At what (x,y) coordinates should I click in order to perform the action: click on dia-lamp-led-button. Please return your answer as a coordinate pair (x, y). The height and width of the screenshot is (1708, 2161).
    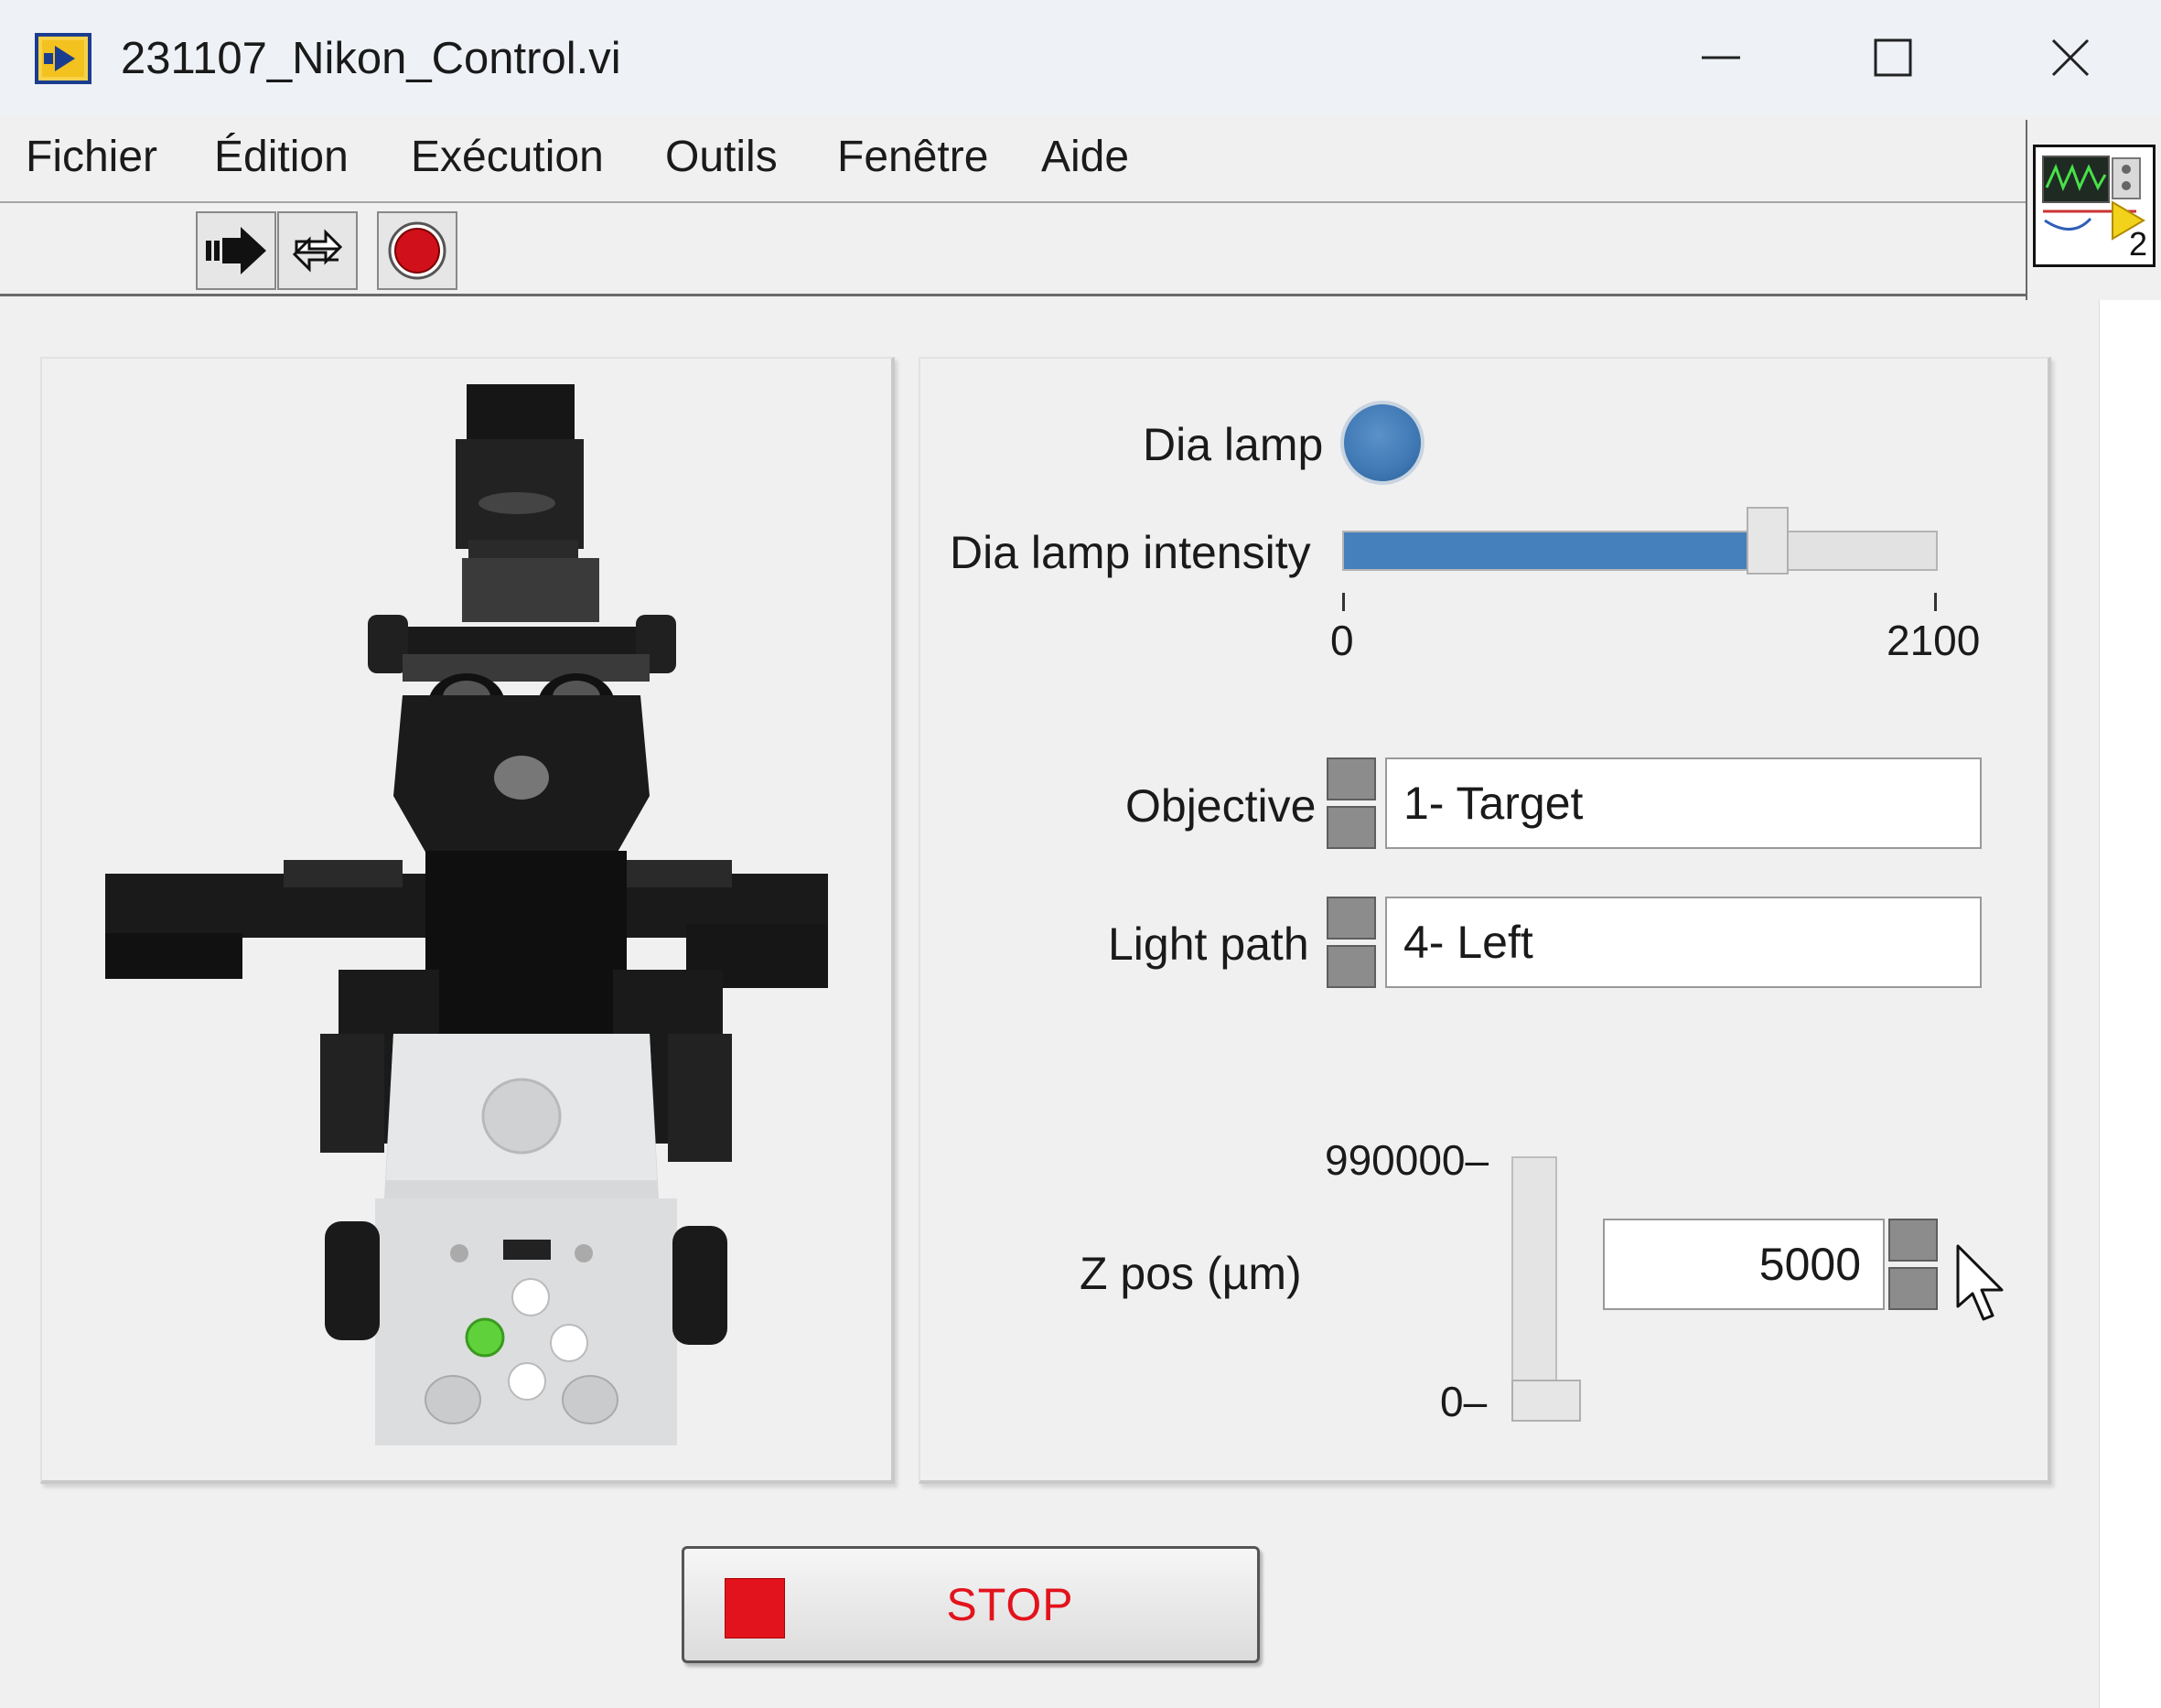
    Looking at the image, I should click on (1383, 443).